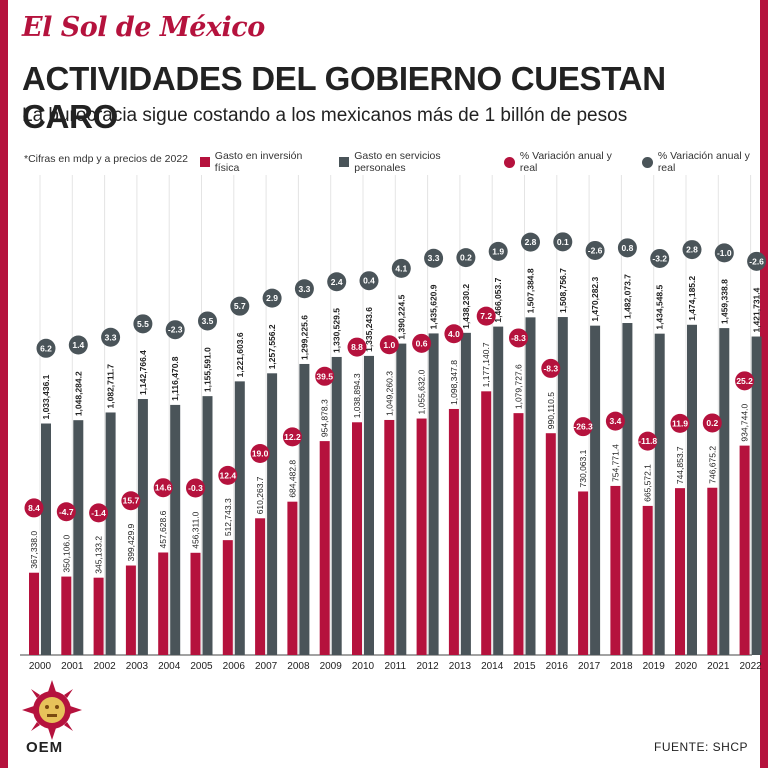 Image resolution: width=768 pixels, height=768 pixels. I want to click on value-label-serv-2002: 1,082,711.7, so click(111, 386).